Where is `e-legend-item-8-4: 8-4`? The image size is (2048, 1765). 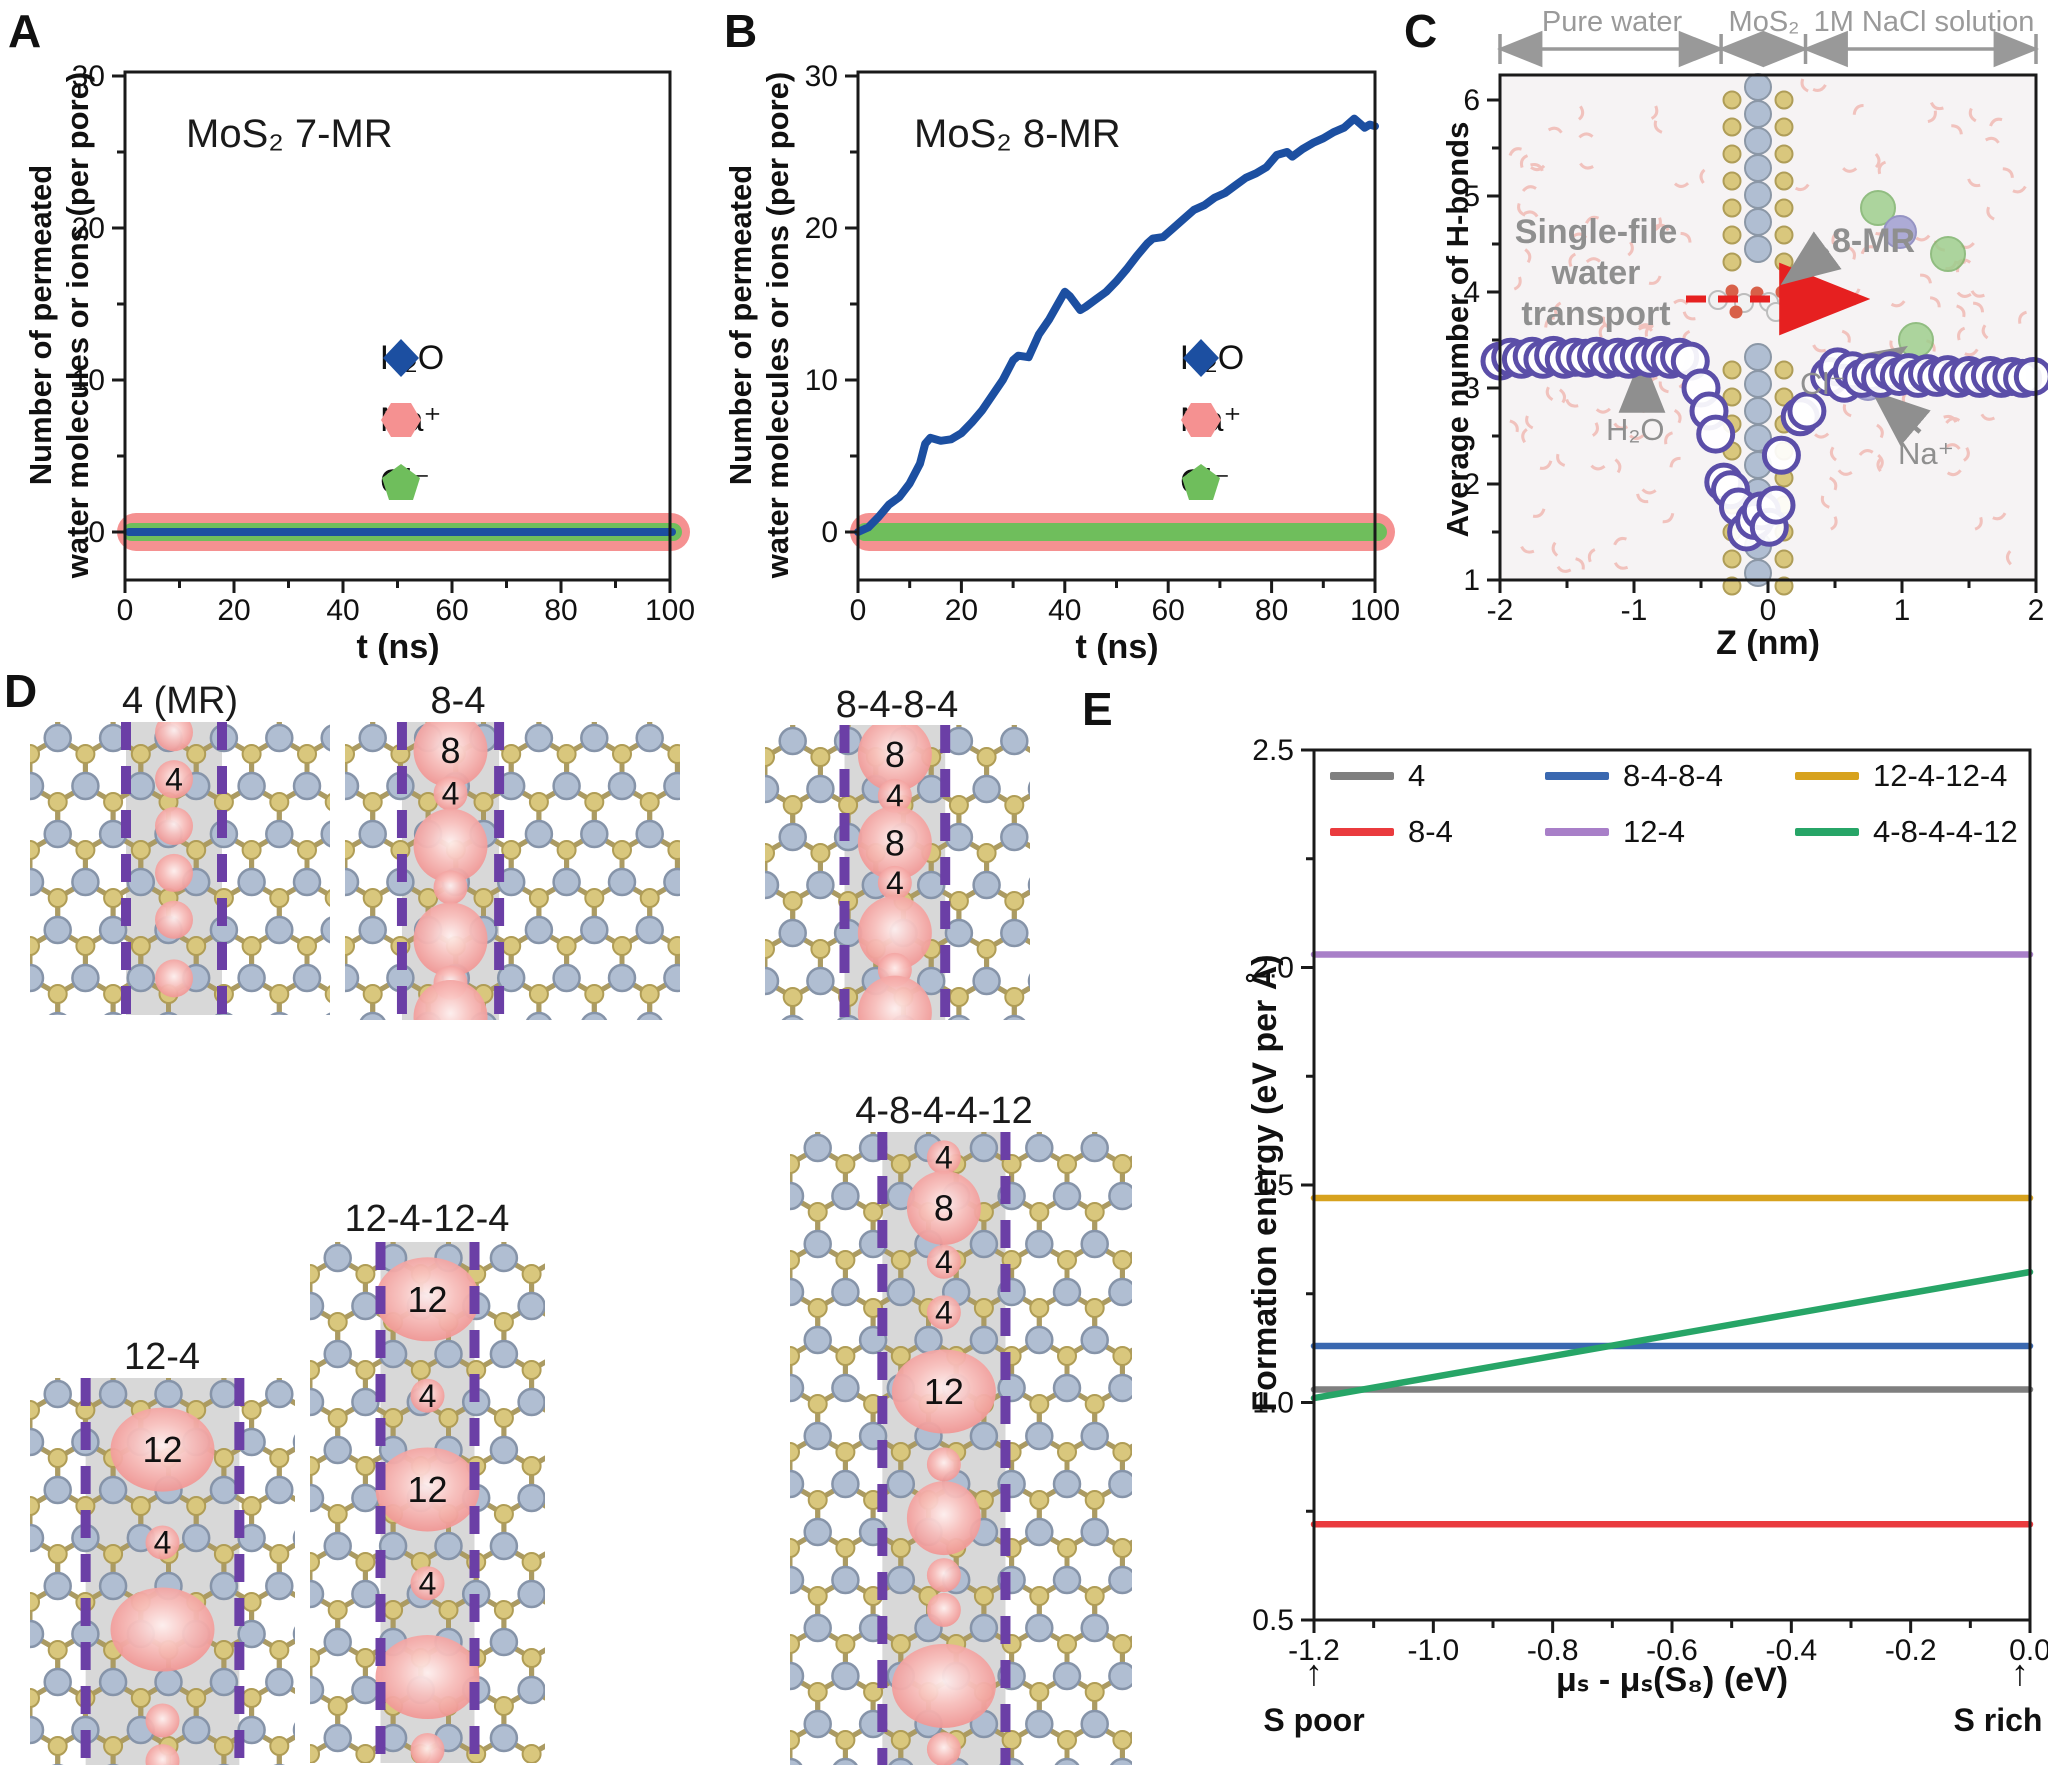 e-legend-item-8-4: 8-4 is located at coordinates (1437, 832).